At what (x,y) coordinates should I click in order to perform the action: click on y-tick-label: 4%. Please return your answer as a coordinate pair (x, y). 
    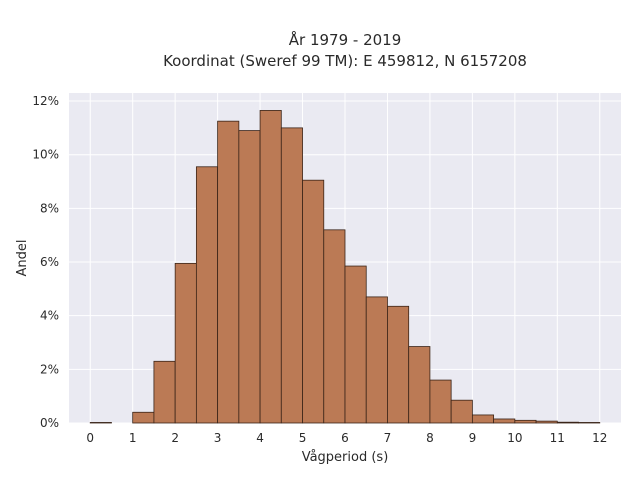
    Looking at the image, I should click on (49, 316).